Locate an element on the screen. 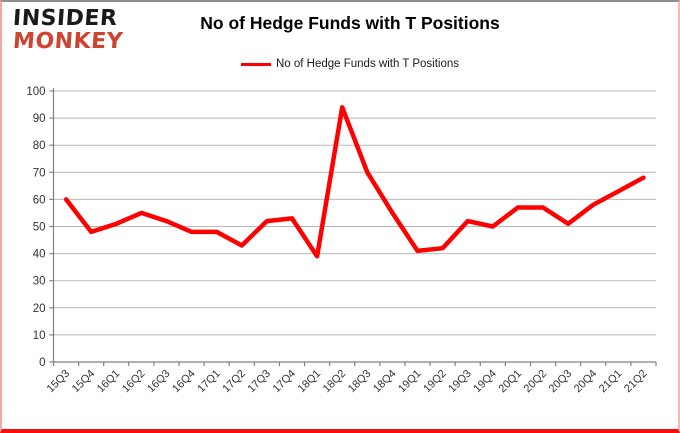 This screenshot has height=433, width=680. ytick-label-90: 90 is located at coordinates (39, 119).